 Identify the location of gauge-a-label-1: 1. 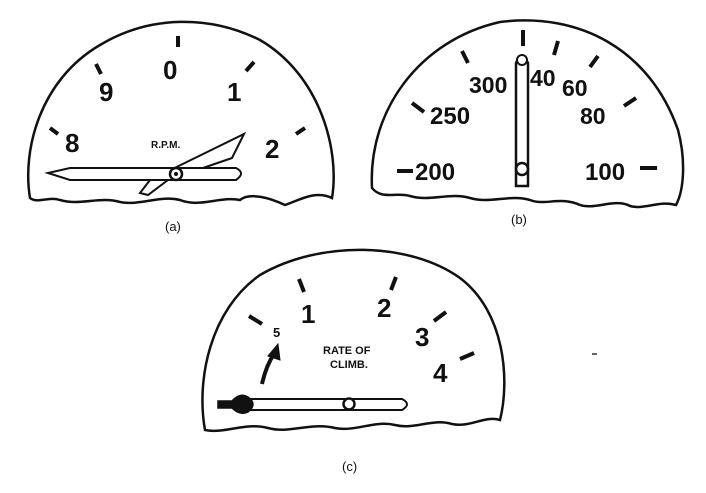
(234, 92).